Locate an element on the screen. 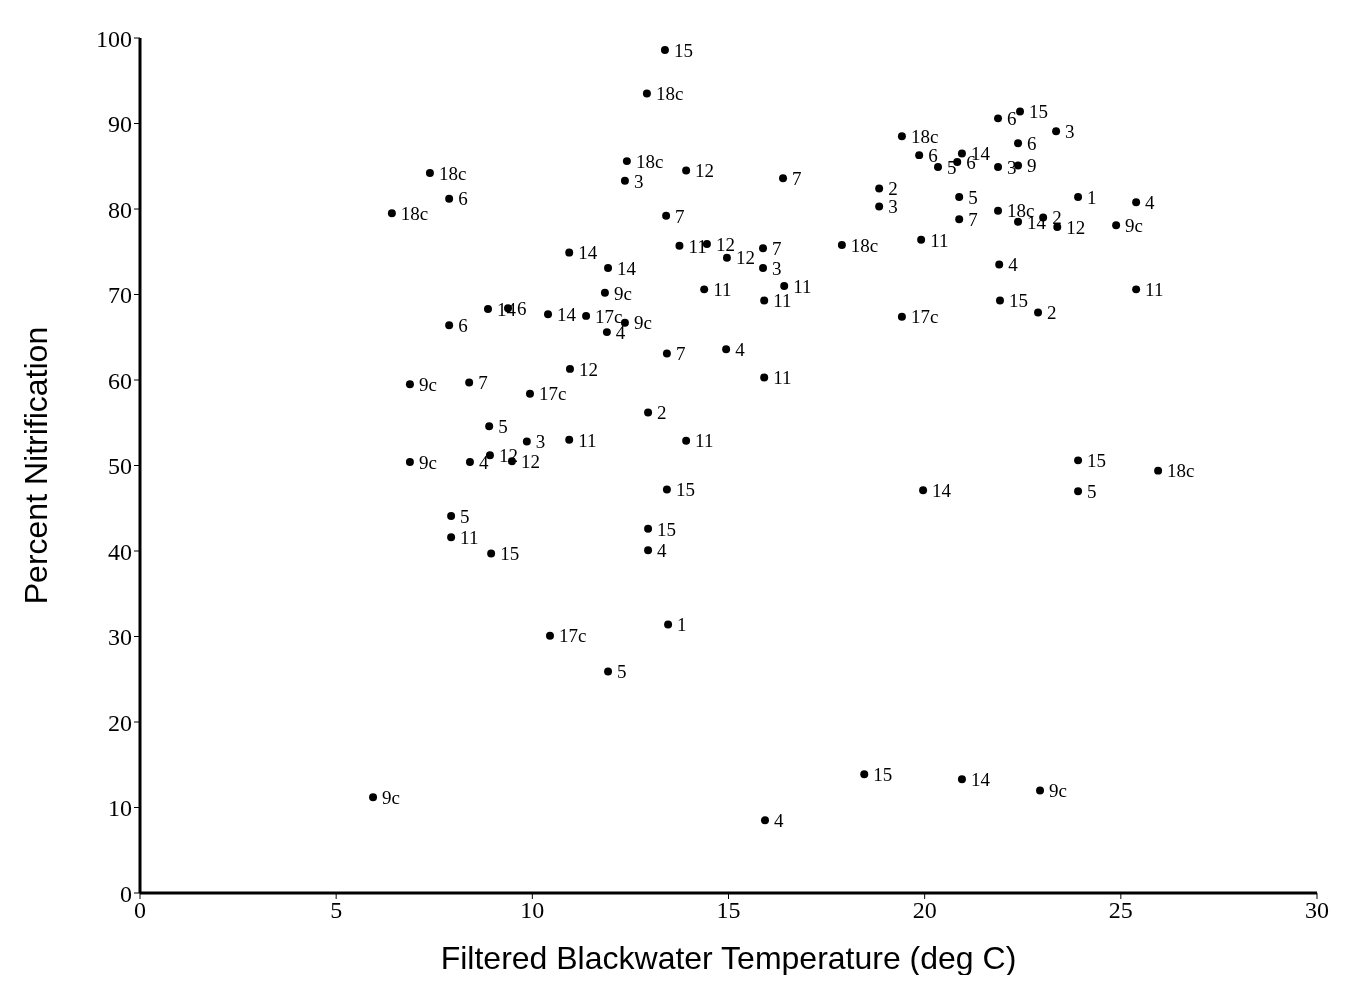  series-label: 1 is located at coordinates (1092, 197).